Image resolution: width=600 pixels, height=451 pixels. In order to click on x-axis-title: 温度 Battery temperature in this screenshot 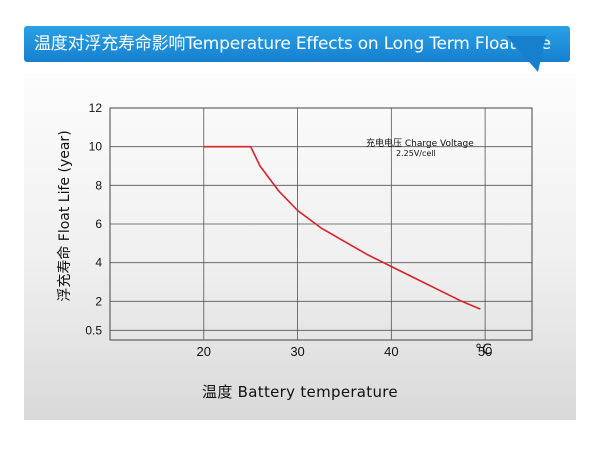, I will do `click(300, 392)`.